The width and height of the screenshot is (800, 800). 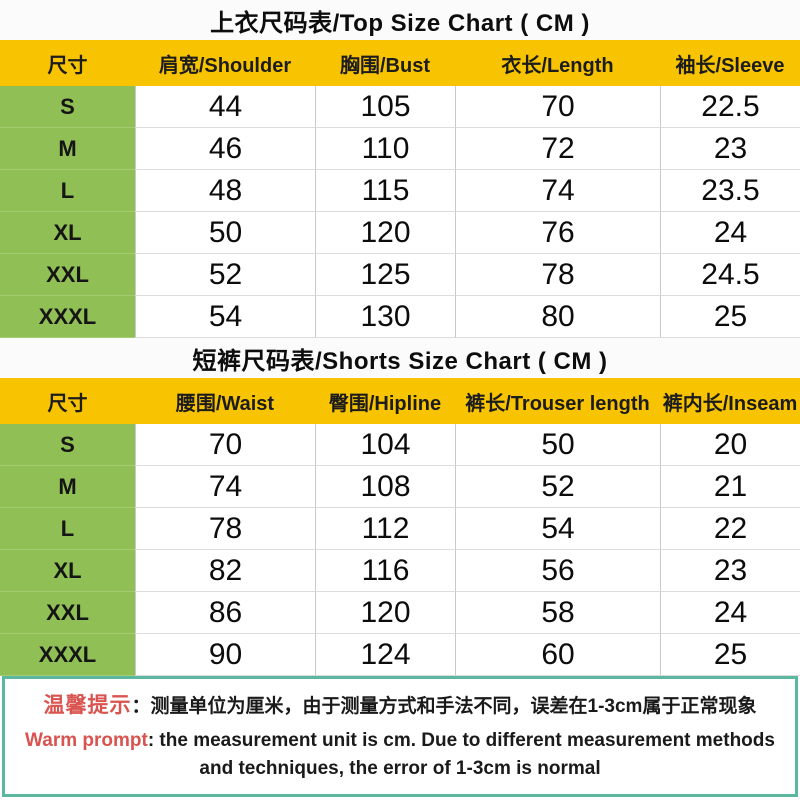 I want to click on shorts-header-size: 尺寸, so click(x=67, y=401).